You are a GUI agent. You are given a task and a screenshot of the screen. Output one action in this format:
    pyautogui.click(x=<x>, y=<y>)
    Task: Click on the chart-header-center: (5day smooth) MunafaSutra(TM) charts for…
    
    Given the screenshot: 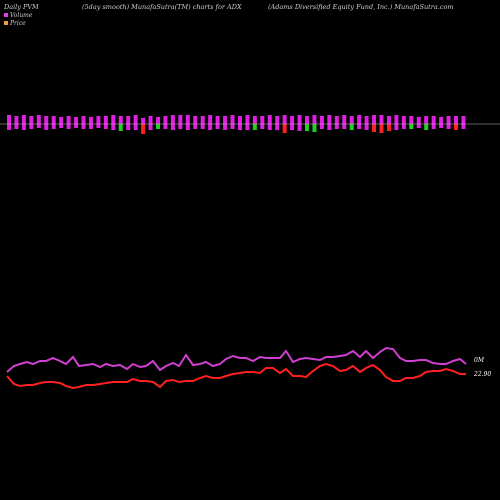 What is the action you would take?
    pyautogui.click(x=162, y=7)
    